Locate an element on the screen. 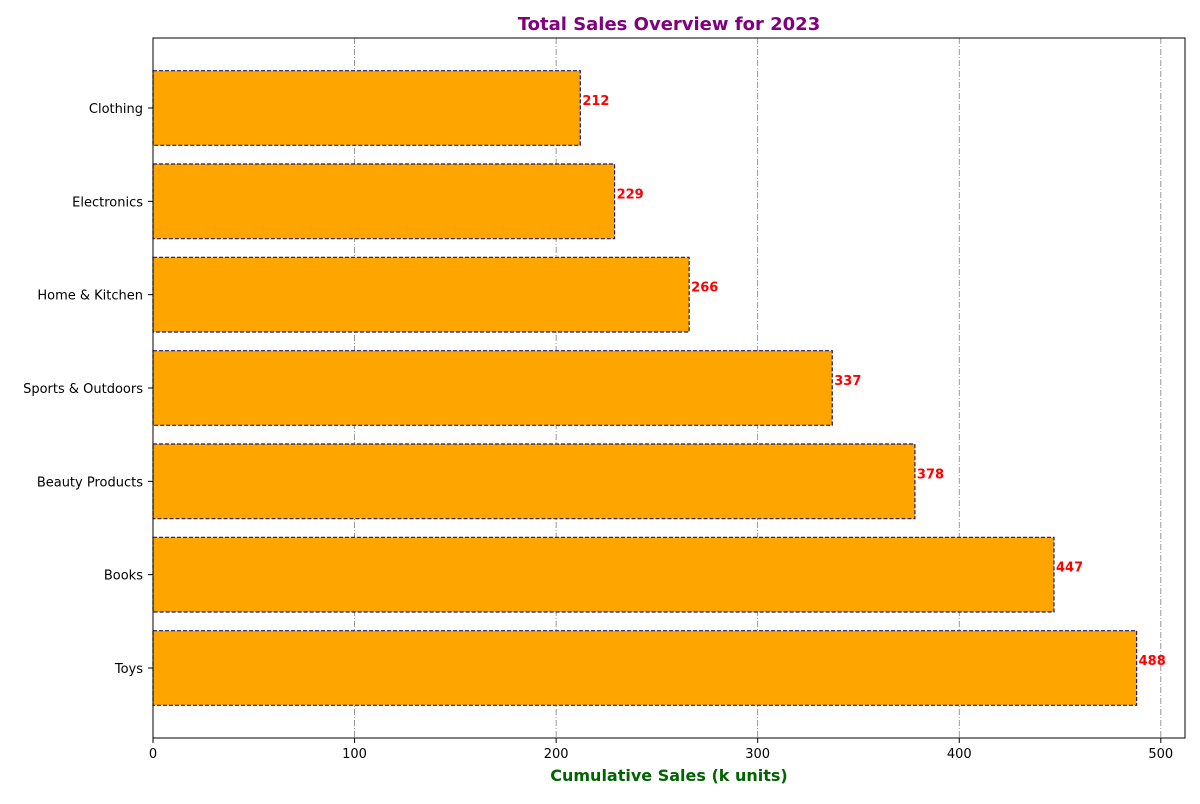  bar-value-label: 488 is located at coordinates (1152, 661).